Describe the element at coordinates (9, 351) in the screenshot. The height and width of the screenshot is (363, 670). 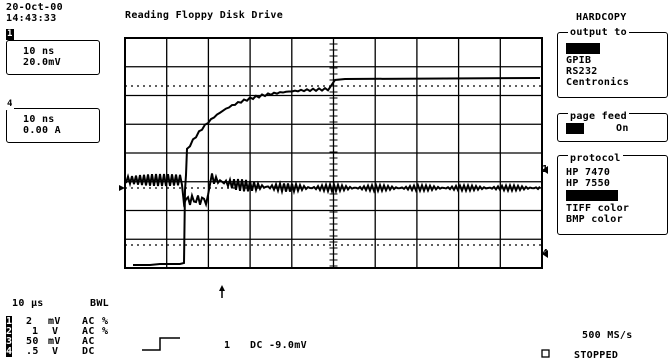
I see `channel-row-num: 4` at that location.